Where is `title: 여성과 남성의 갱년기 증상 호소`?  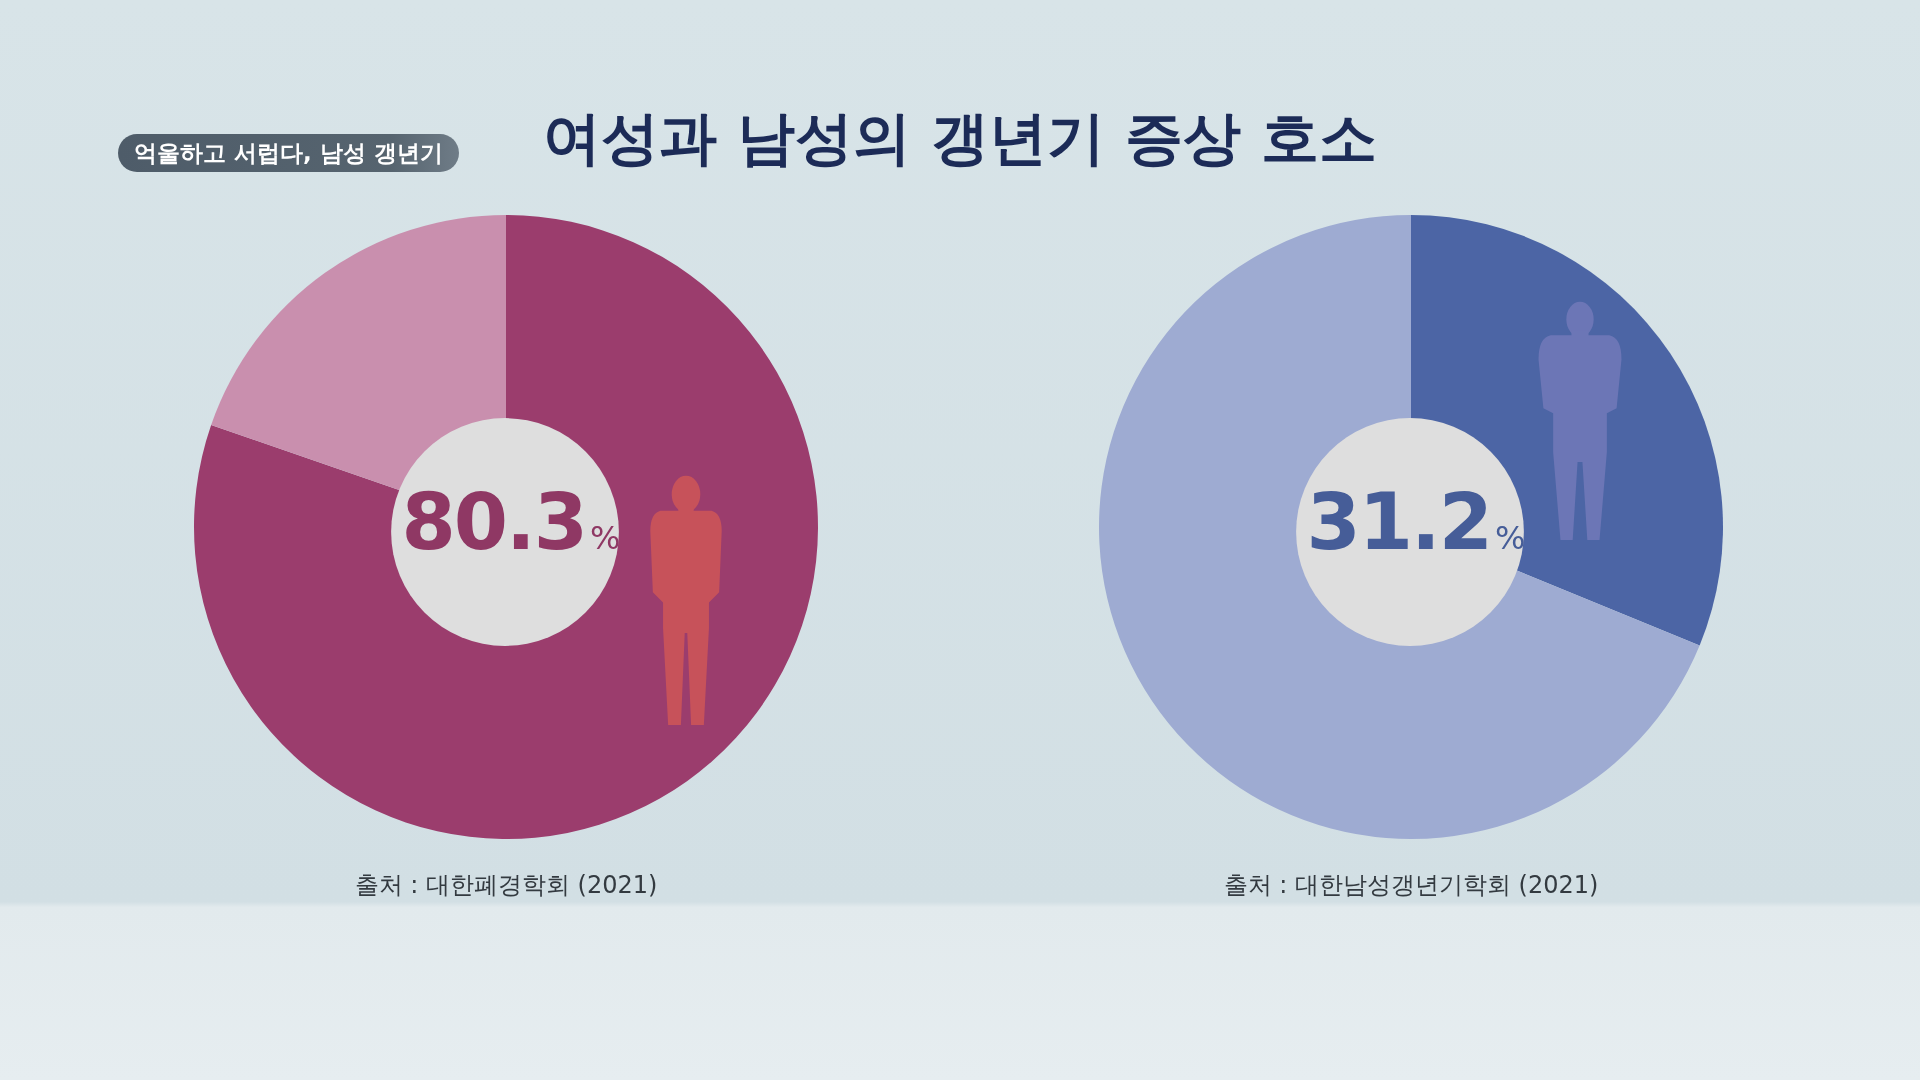 title: 여성과 남성의 갱년기 증상 호소 is located at coordinates (960, 138).